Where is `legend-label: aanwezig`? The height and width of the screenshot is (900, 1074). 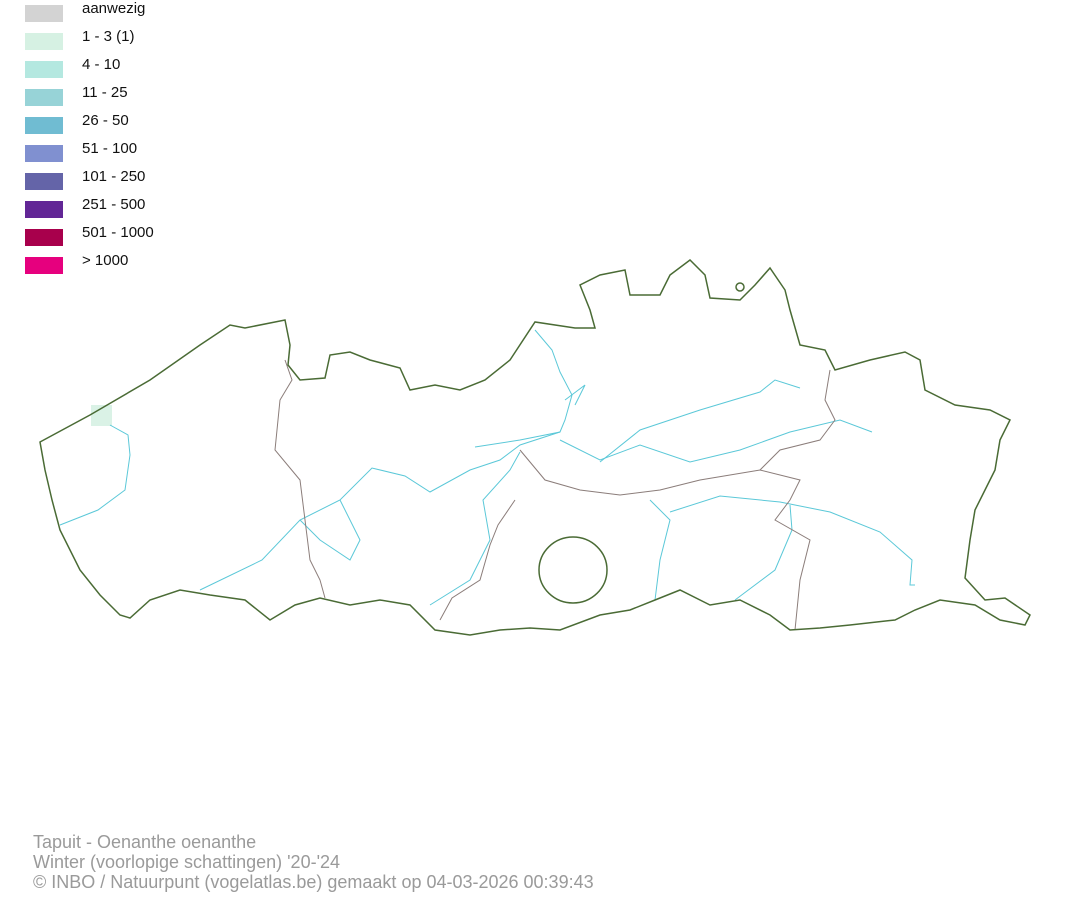 legend-label: aanwezig is located at coordinates (114, 8).